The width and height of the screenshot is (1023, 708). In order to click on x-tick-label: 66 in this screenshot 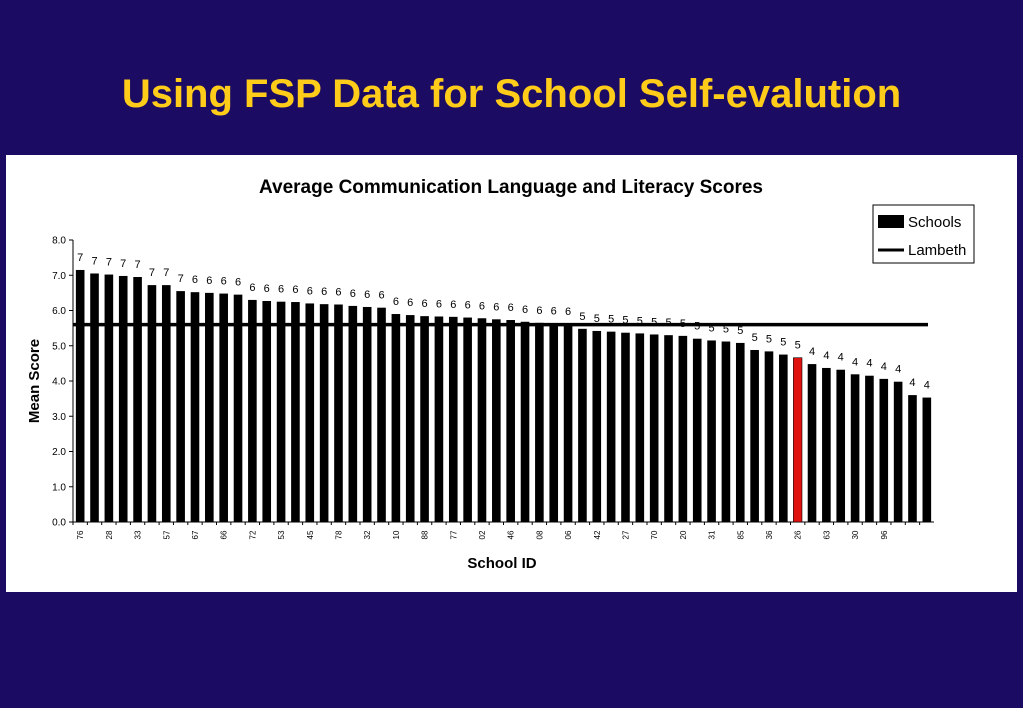, I will do `click(224, 534)`.